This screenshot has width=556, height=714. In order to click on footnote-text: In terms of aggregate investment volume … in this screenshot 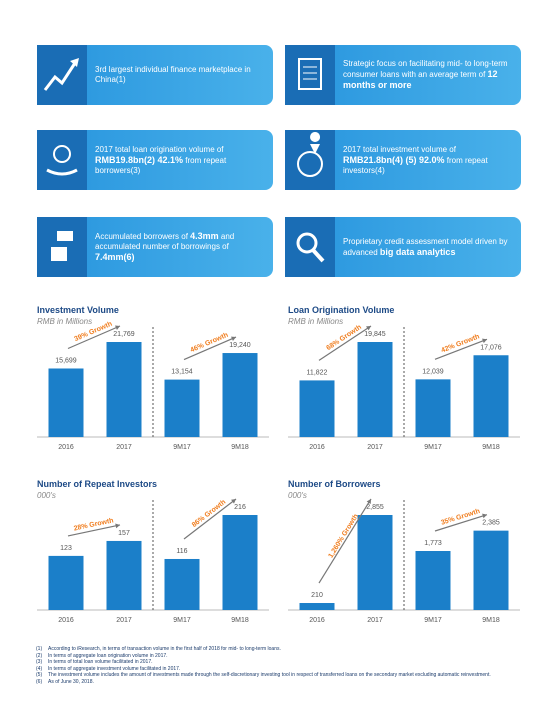, I will do `click(114, 668)`.